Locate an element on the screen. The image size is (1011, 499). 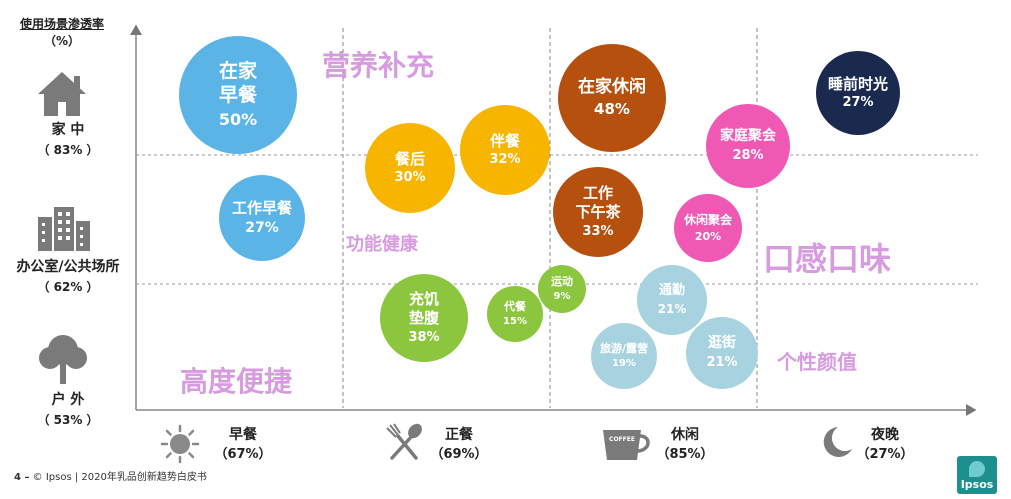
theme-nutrition: 营养补充 is located at coordinates (378, 65).